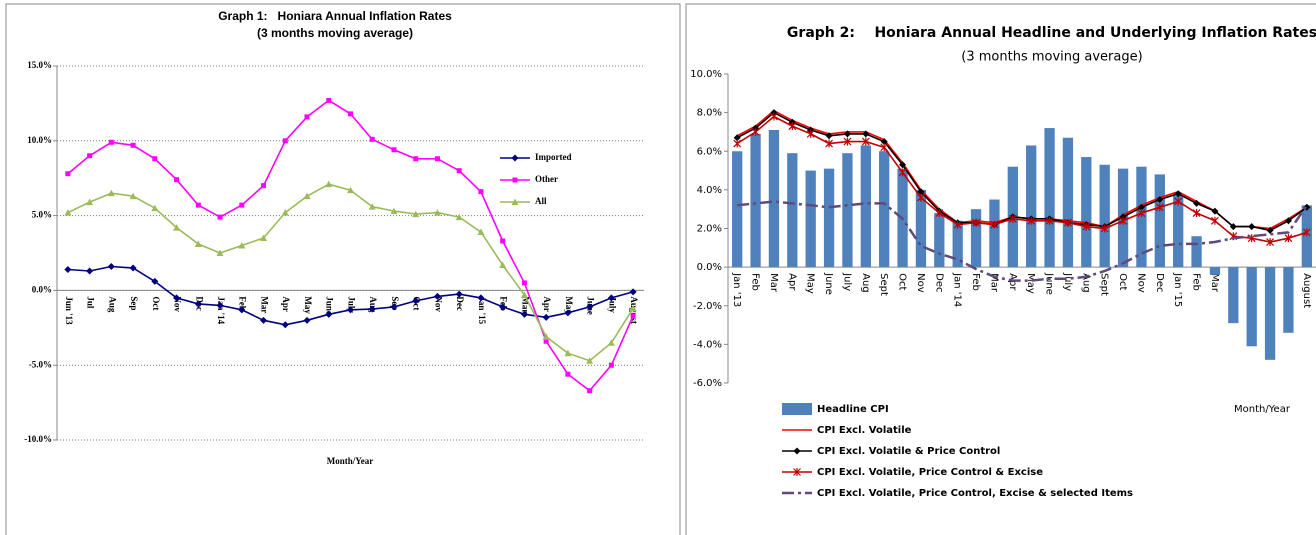 The height and width of the screenshot is (535, 1316). Describe the element at coordinates (1122, 281) in the screenshot. I see `x-tick-label: Oct` at that location.